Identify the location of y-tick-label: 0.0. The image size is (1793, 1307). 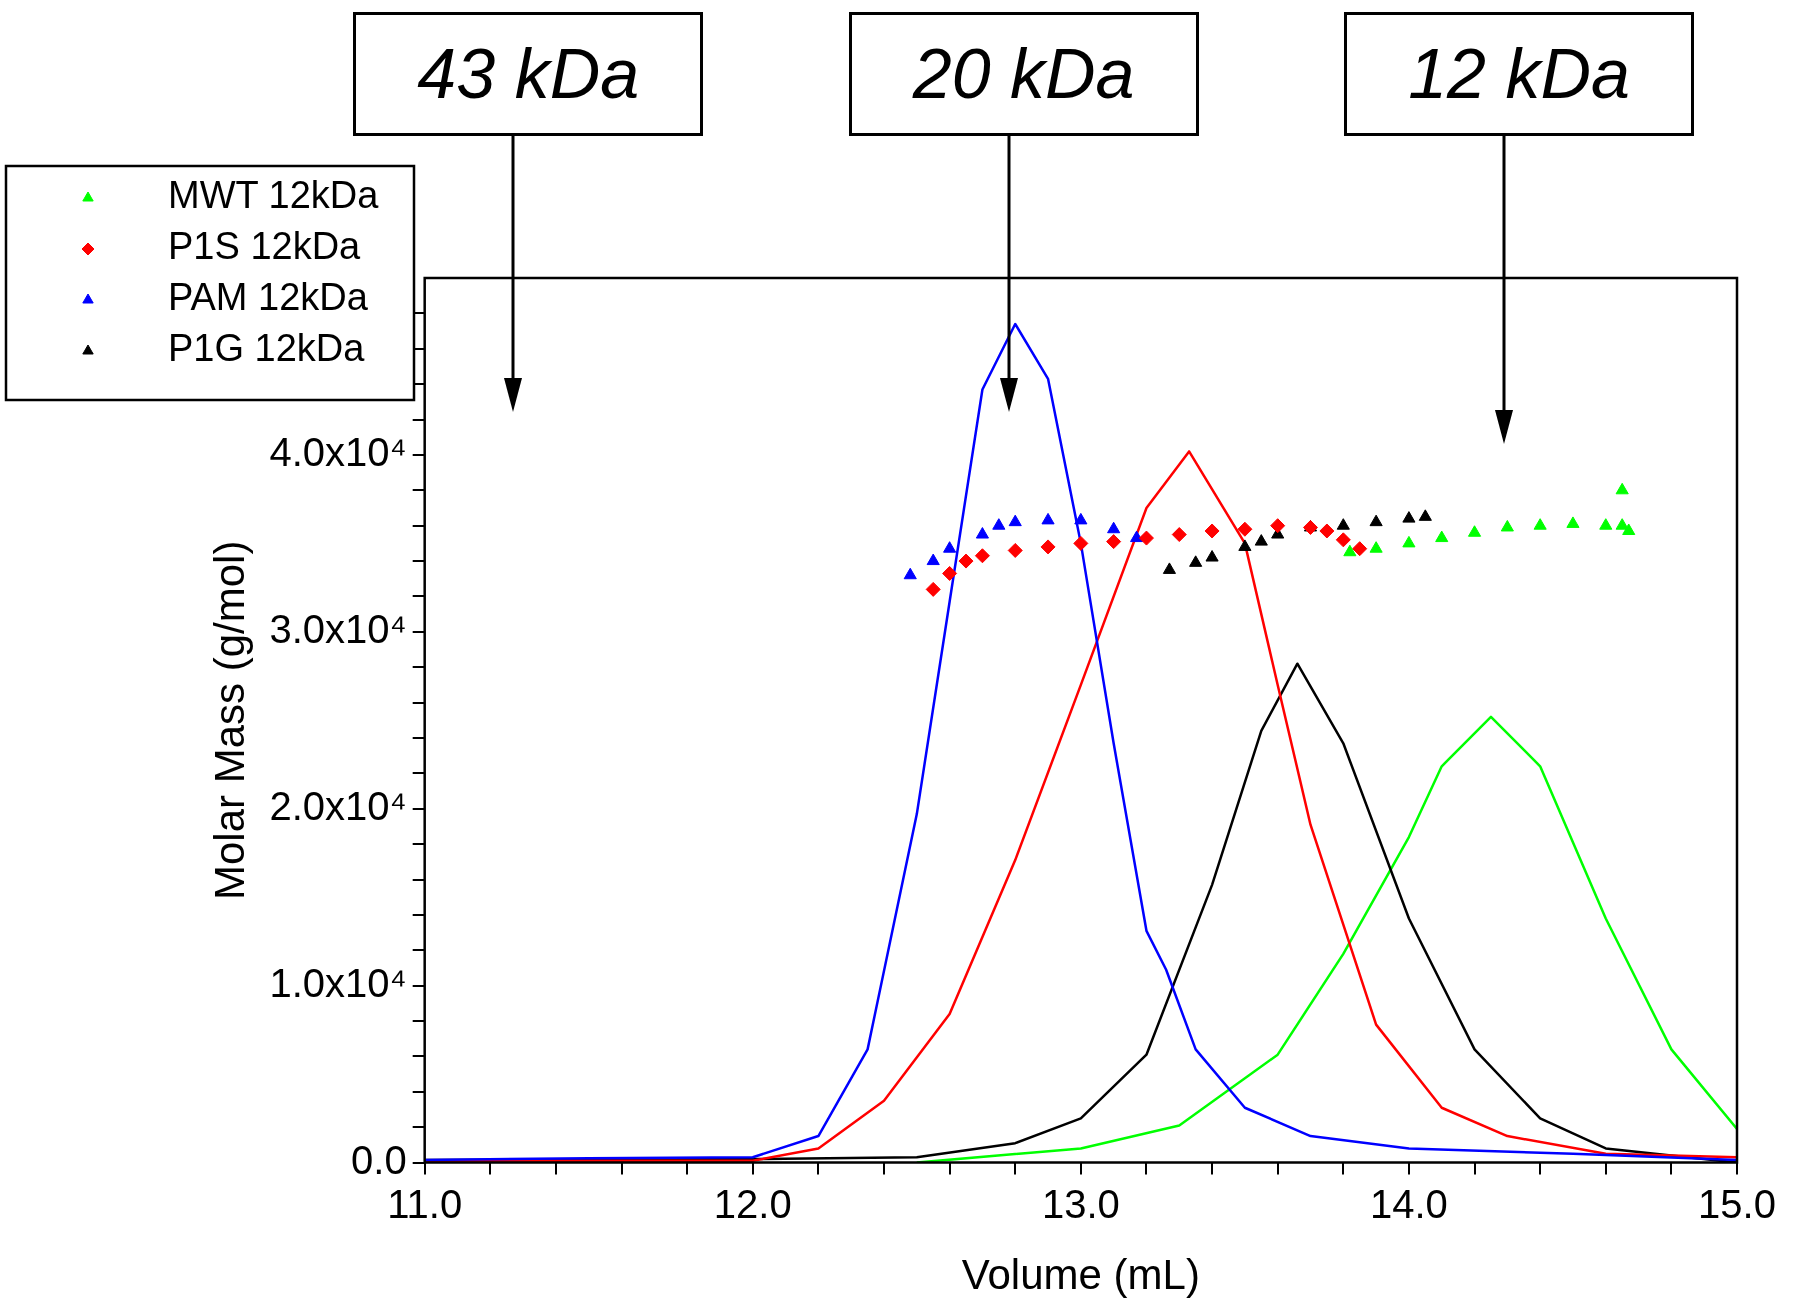
(379, 1159).